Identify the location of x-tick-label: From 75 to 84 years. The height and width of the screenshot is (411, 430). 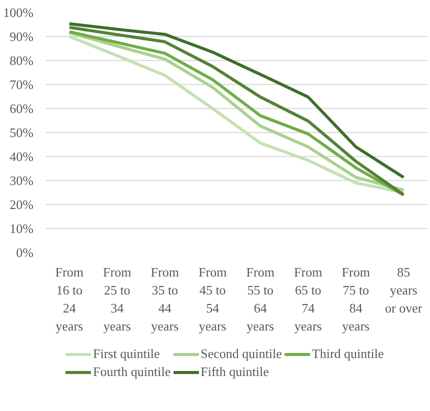
(356, 299).